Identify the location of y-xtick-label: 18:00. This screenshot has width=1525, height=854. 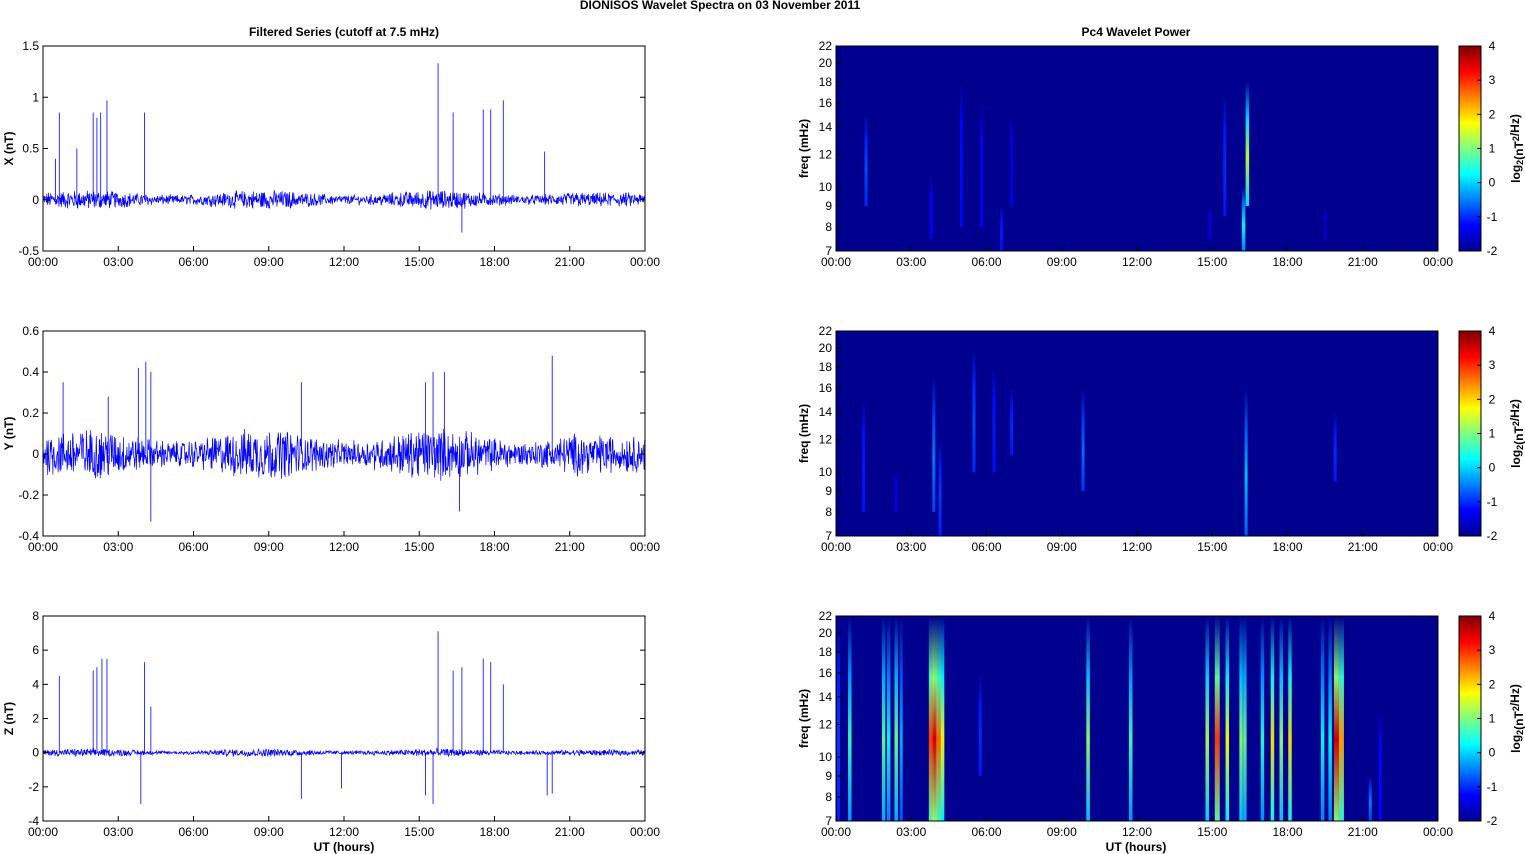
(494, 547).